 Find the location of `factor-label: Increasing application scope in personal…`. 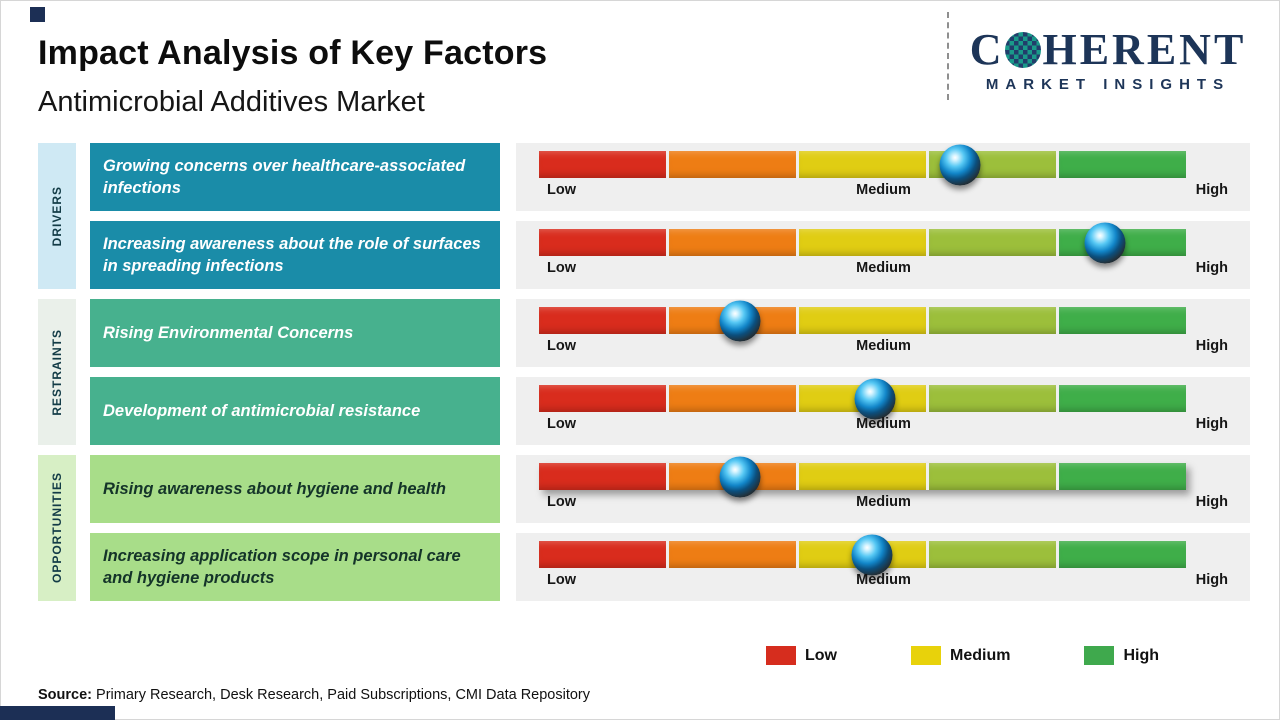

factor-label: Increasing application scope in personal… is located at coordinates (282, 566).